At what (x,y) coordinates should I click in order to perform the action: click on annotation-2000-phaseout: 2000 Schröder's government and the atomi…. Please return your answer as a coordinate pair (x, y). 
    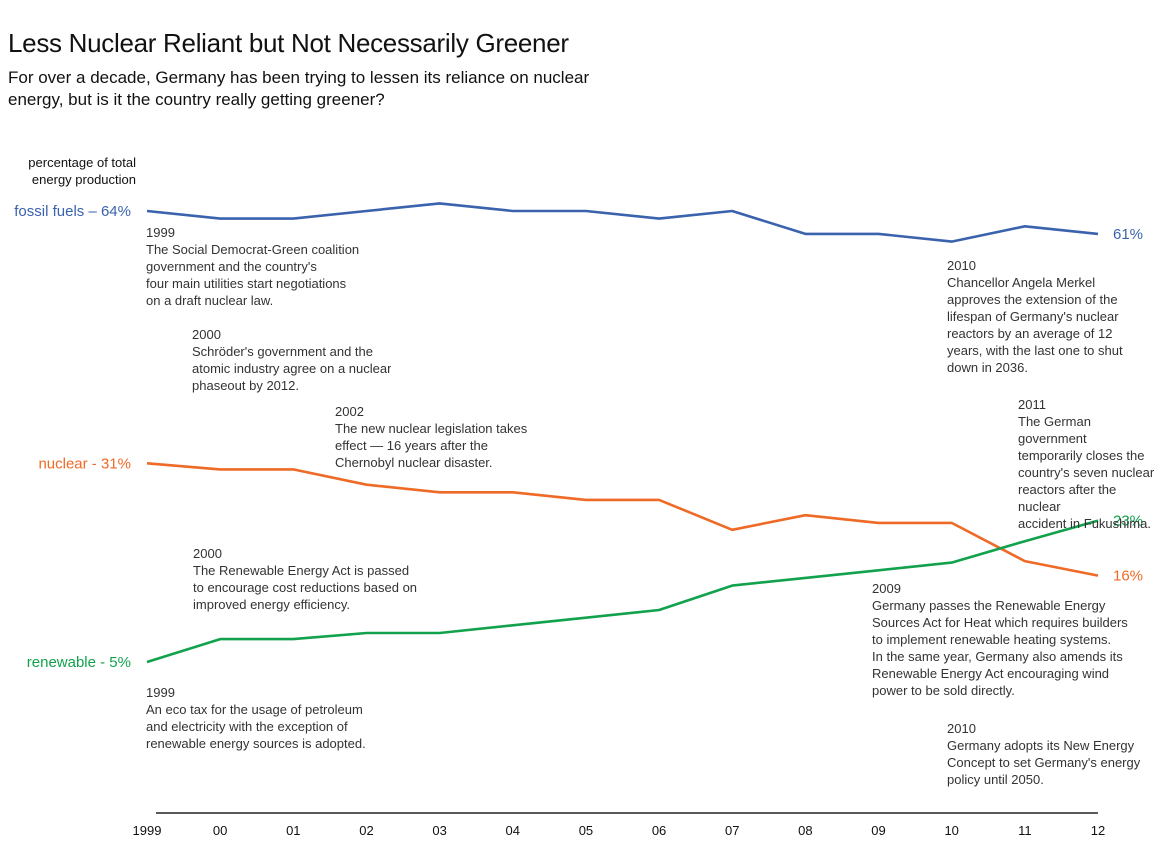
    Looking at the image, I should click on (291, 360).